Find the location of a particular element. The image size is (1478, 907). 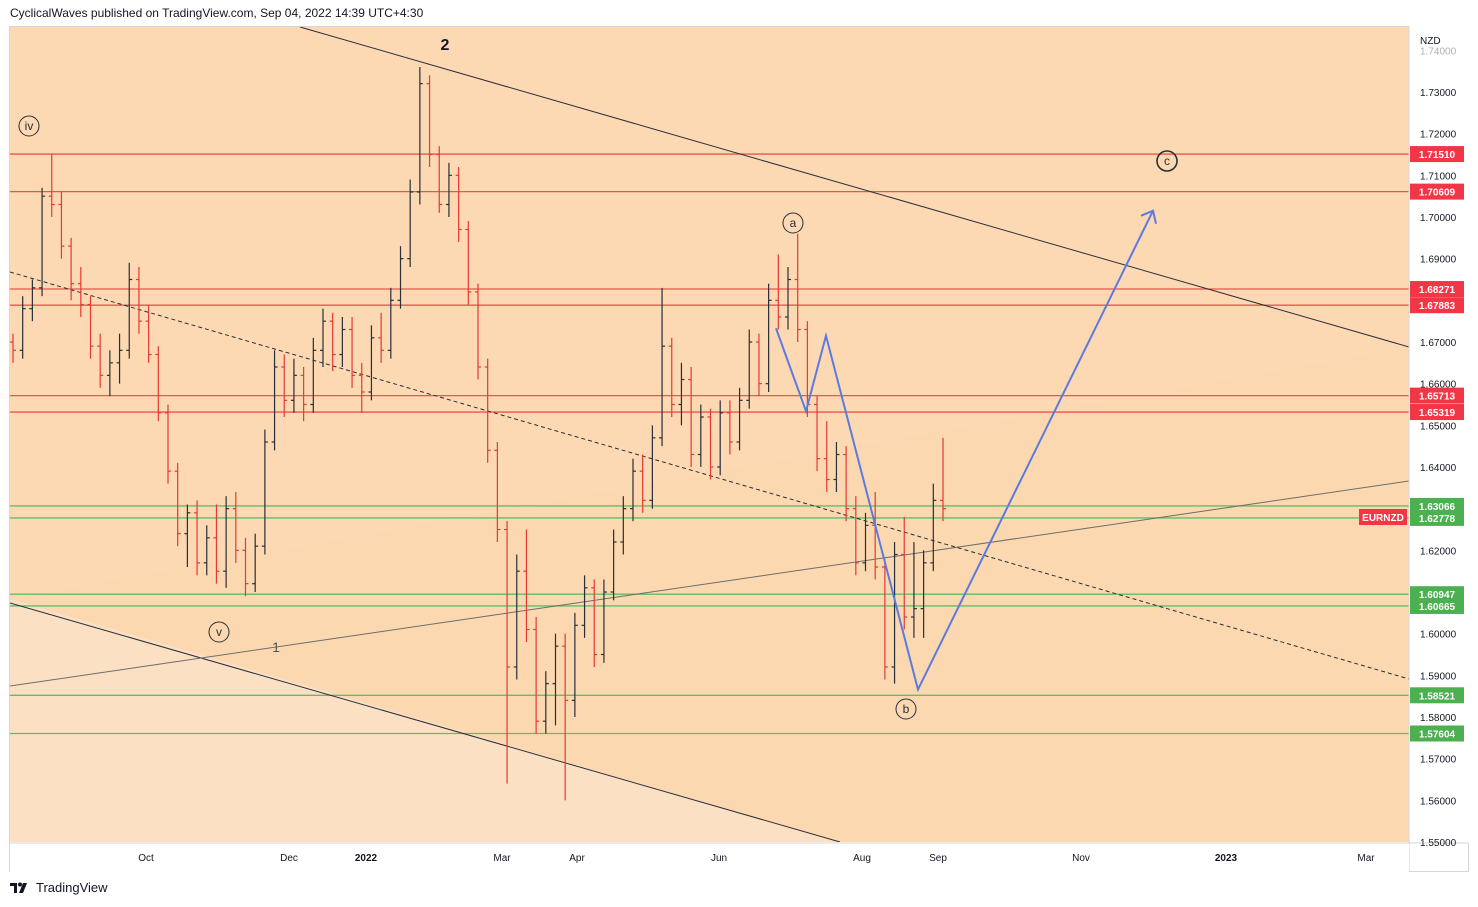

y-tick-label: 1.73000 is located at coordinates (1438, 93).